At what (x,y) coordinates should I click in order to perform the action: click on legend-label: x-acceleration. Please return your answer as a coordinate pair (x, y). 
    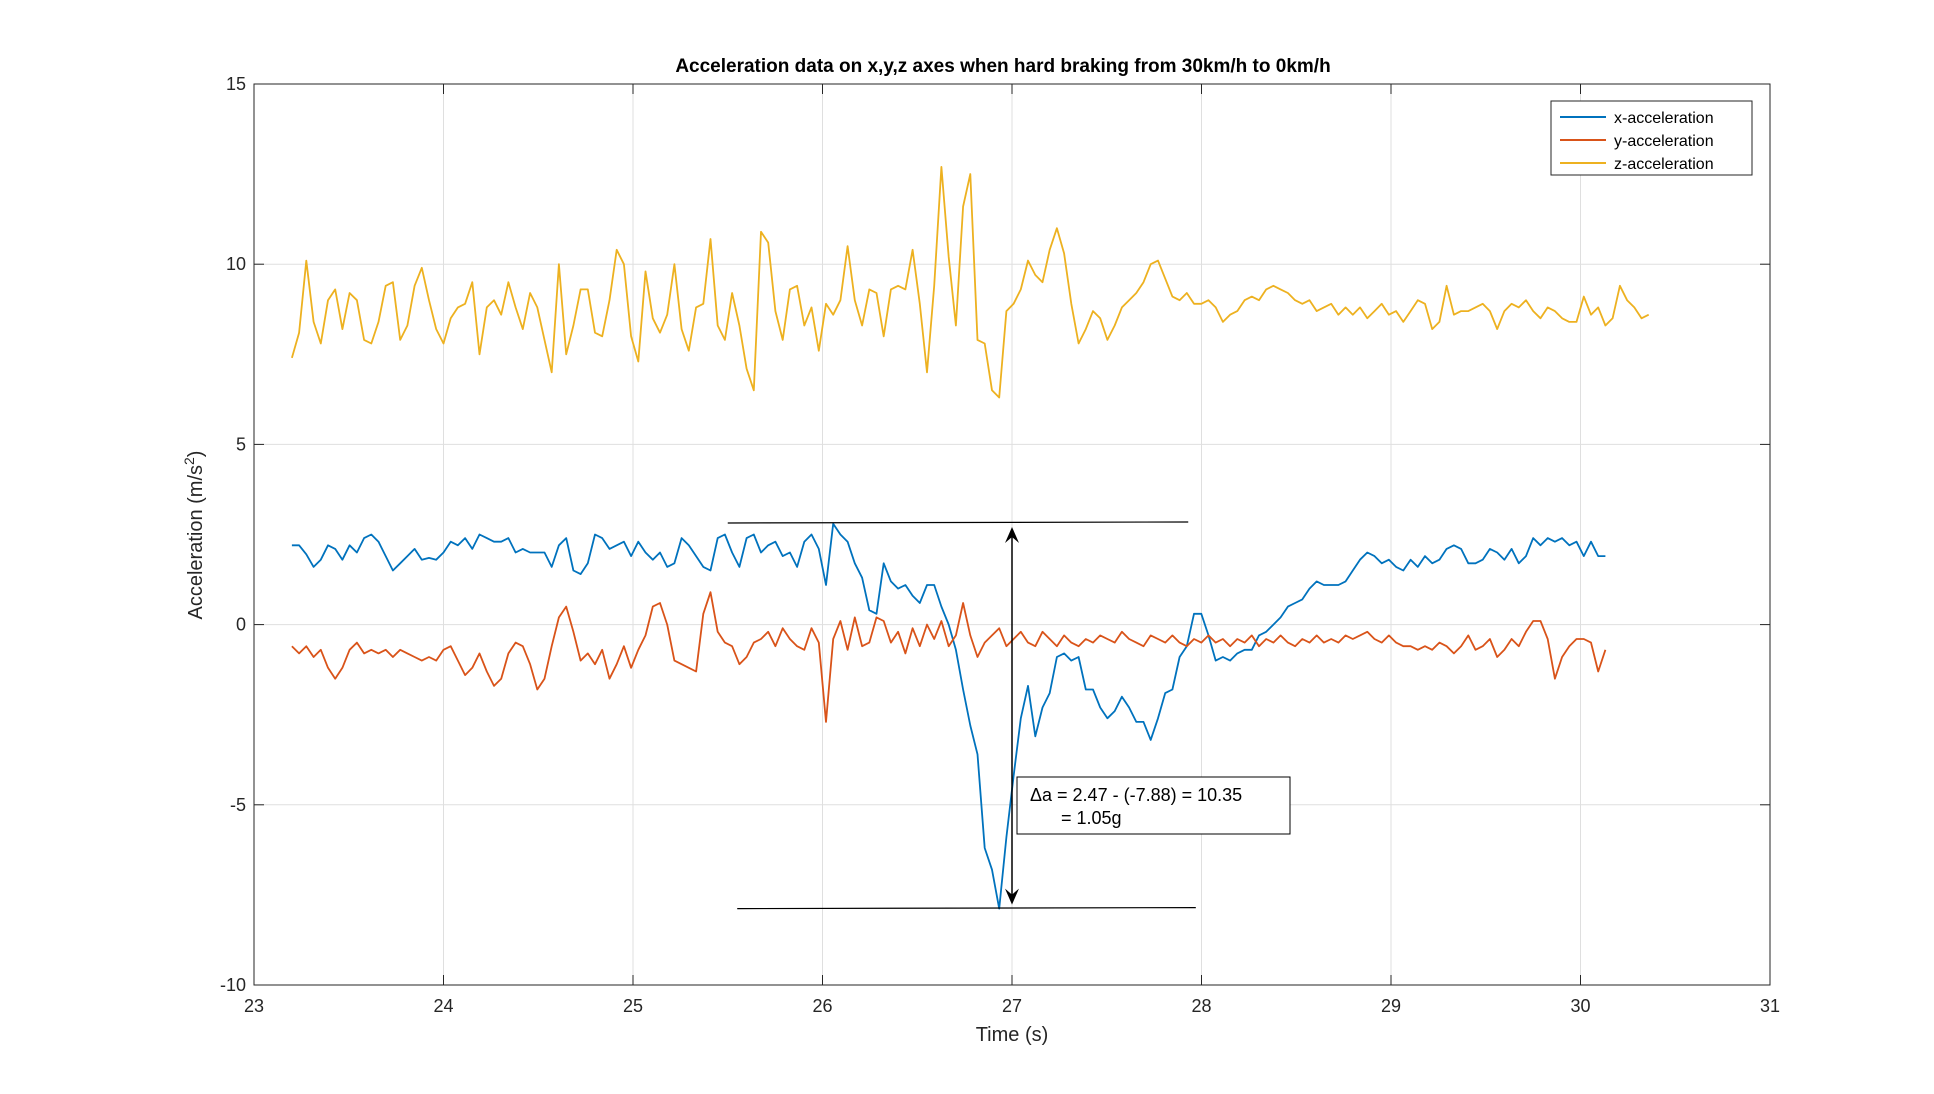
    Looking at the image, I should click on (1664, 118).